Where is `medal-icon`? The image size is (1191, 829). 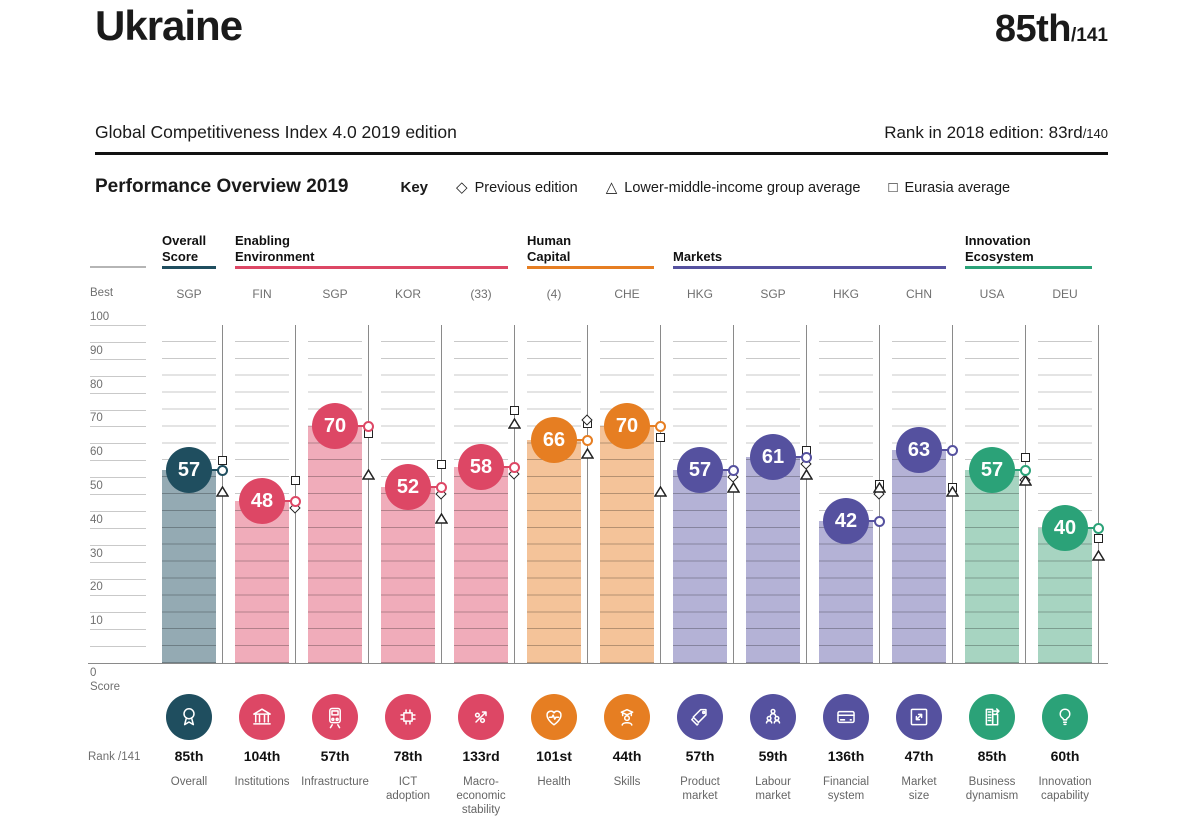 medal-icon is located at coordinates (189, 717).